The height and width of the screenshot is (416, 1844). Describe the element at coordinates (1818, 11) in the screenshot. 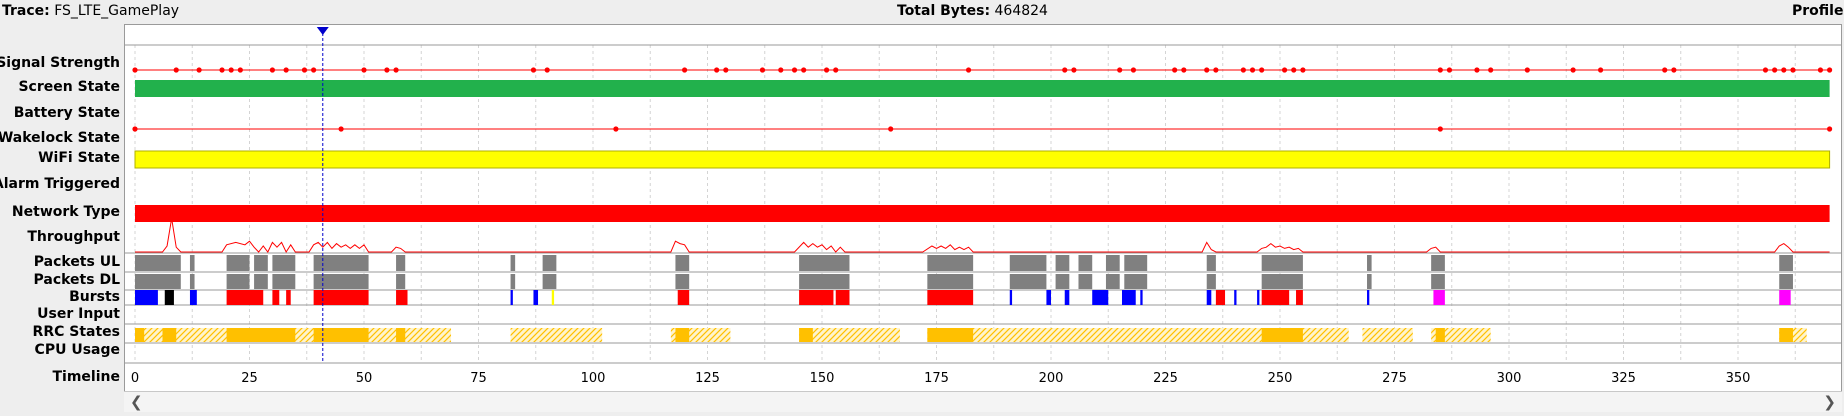

I see `profile-label: Profile:` at that location.